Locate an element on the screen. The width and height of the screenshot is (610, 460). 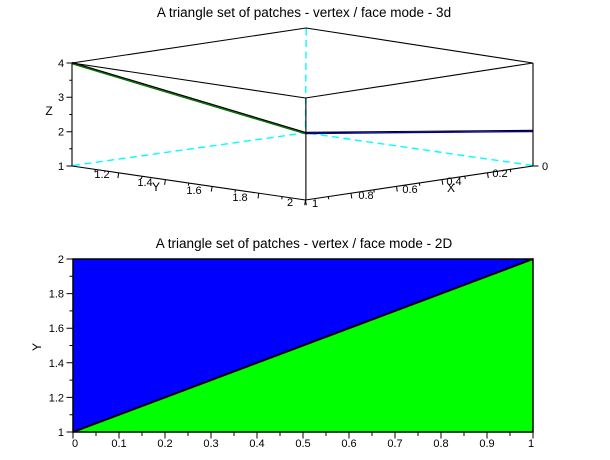
z-axis-label: Z is located at coordinates (48, 111).